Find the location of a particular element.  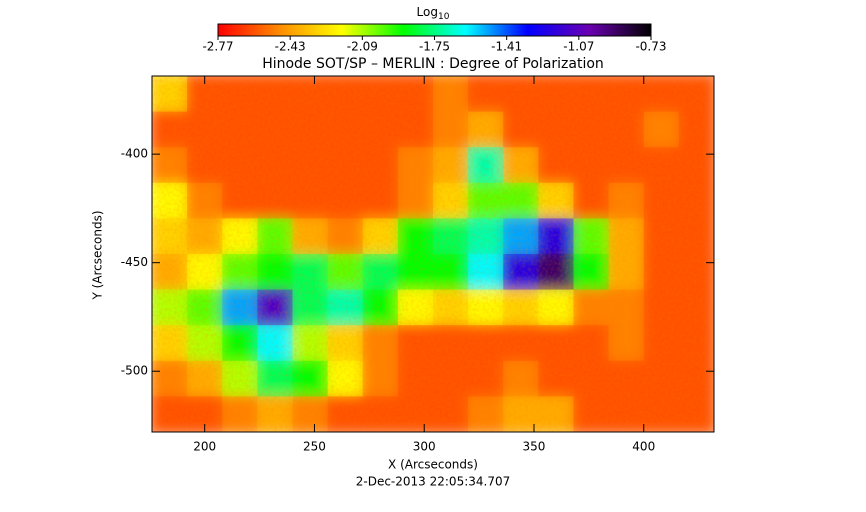

y-tick-label: -400 is located at coordinates (134, 154).